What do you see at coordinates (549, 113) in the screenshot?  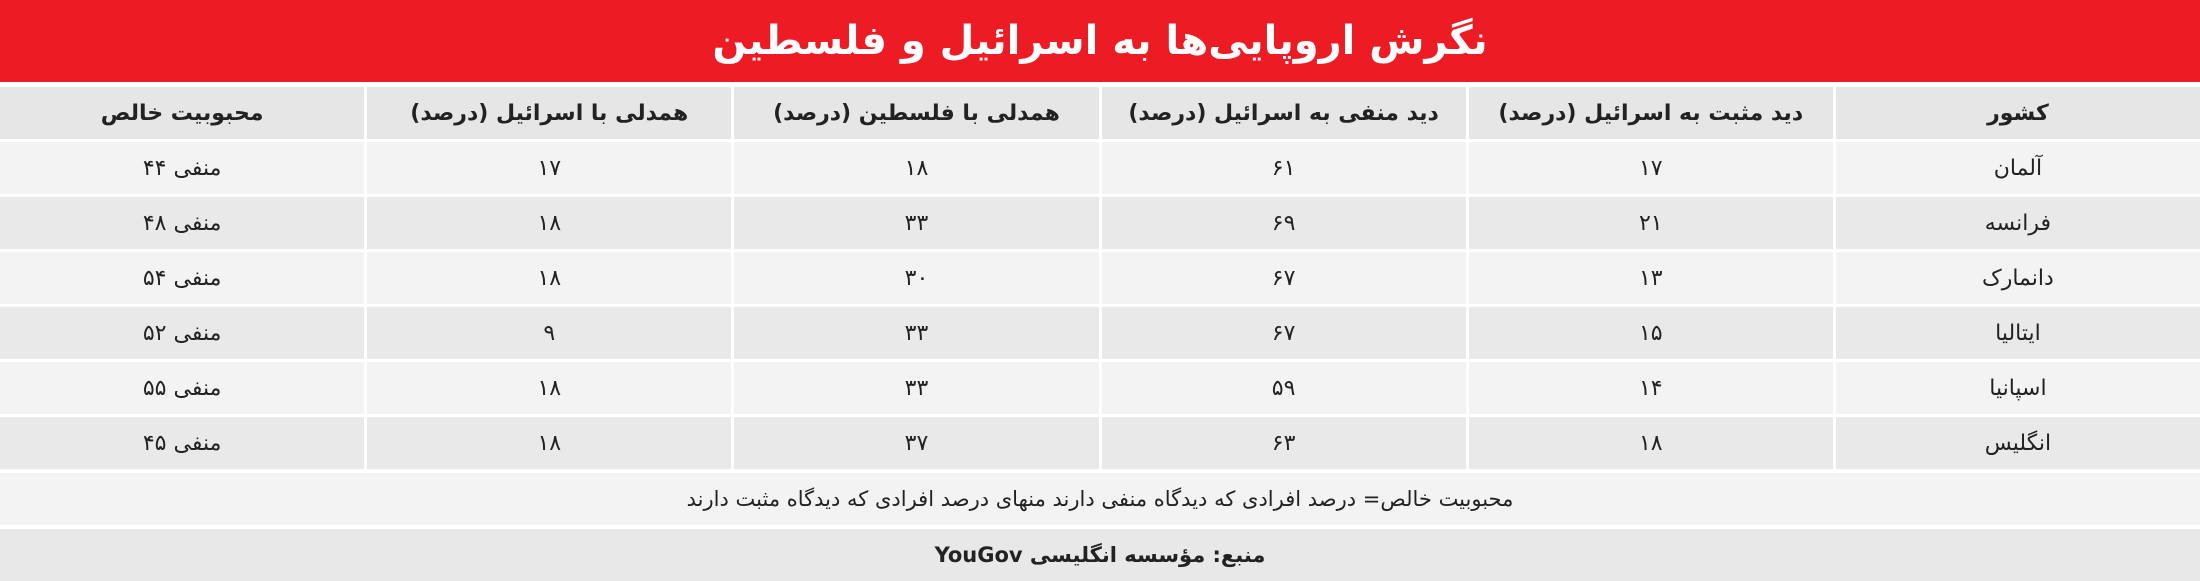 I see `header-sympathy-israel: همدلی با اسرائیل (درصد)` at bounding box center [549, 113].